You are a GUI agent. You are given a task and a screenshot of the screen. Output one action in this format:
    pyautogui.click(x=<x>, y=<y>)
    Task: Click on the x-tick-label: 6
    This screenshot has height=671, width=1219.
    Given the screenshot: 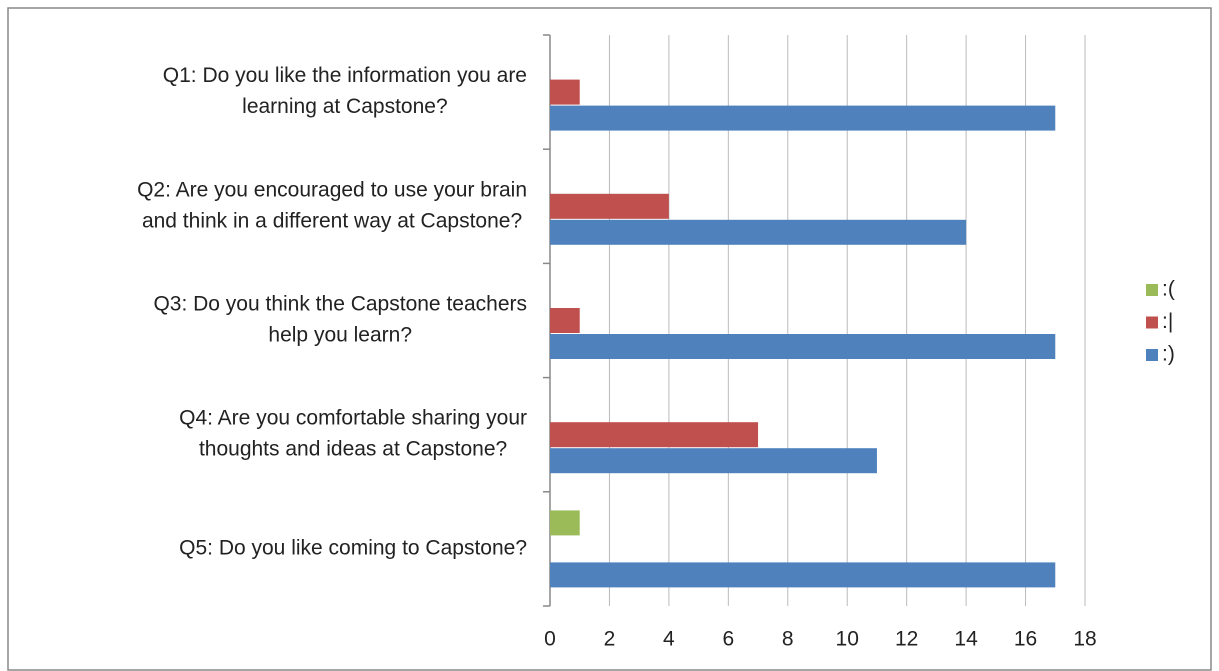 What is the action you would take?
    pyautogui.click(x=728, y=639)
    